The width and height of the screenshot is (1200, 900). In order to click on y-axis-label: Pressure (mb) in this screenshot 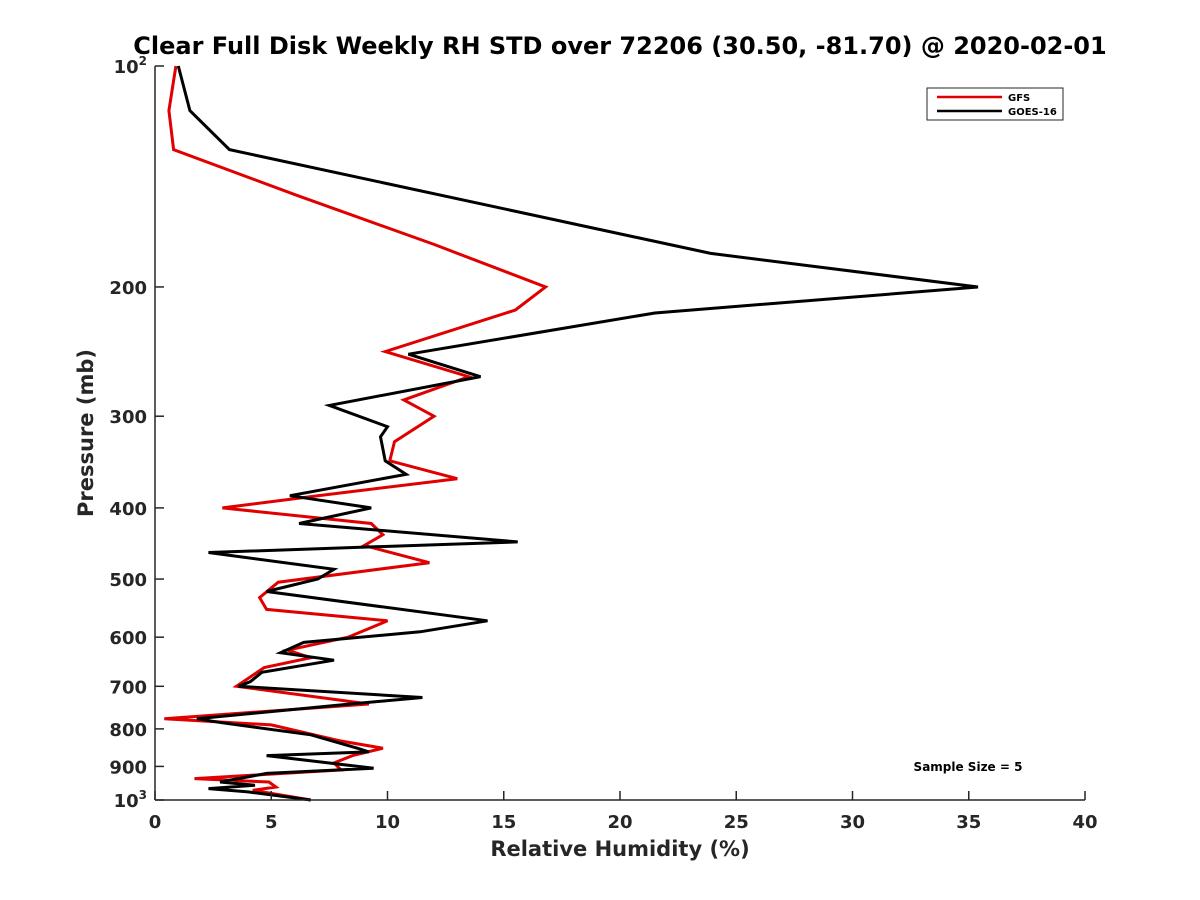, I will do `click(86, 433)`.